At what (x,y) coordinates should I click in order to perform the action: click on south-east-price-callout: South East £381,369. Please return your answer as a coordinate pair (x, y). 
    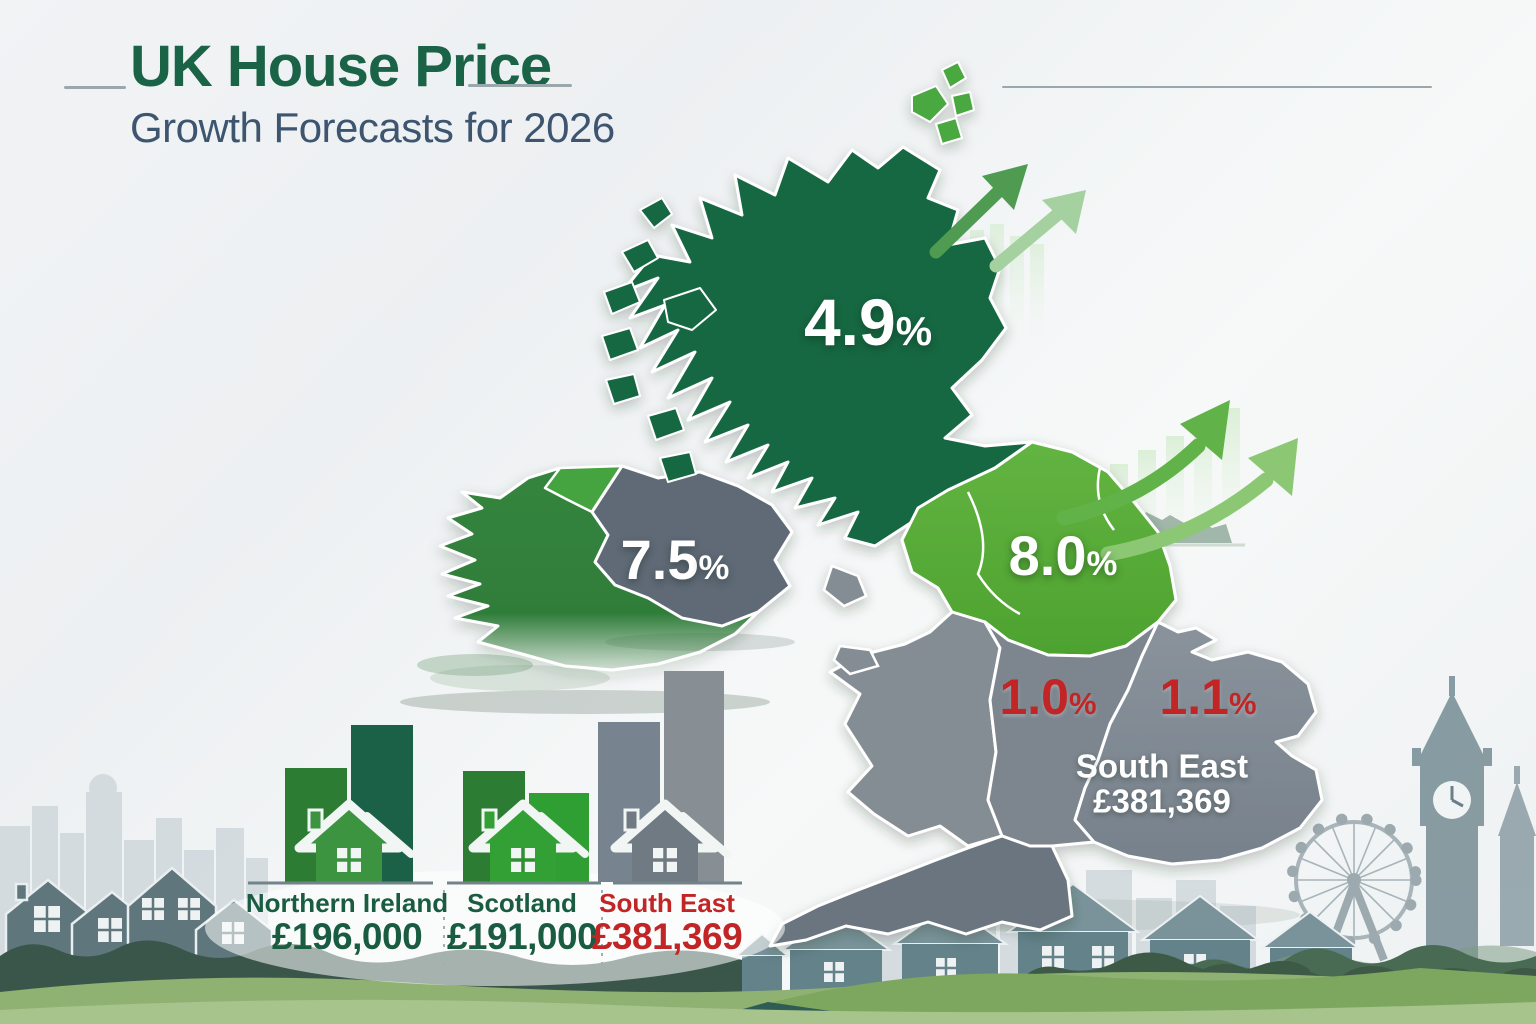
    Looking at the image, I should click on (1162, 783).